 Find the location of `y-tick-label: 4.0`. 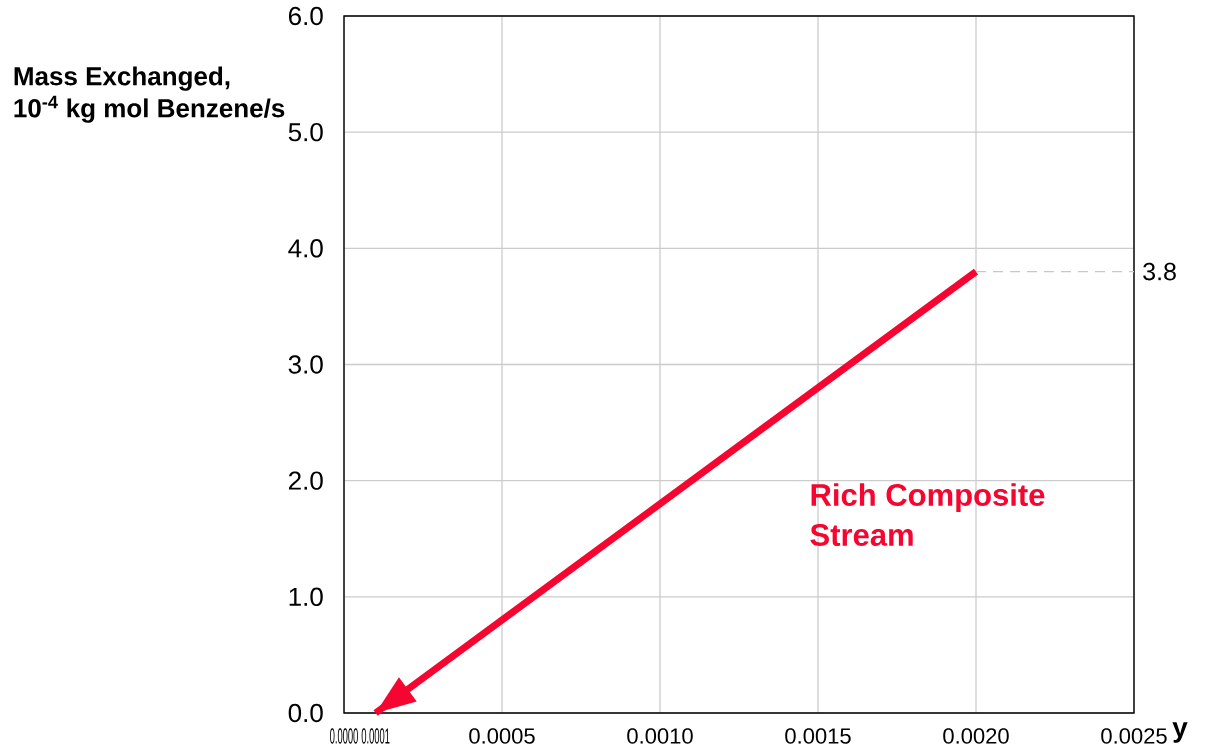

y-tick-label: 4.0 is located at coordinates (305, 248).